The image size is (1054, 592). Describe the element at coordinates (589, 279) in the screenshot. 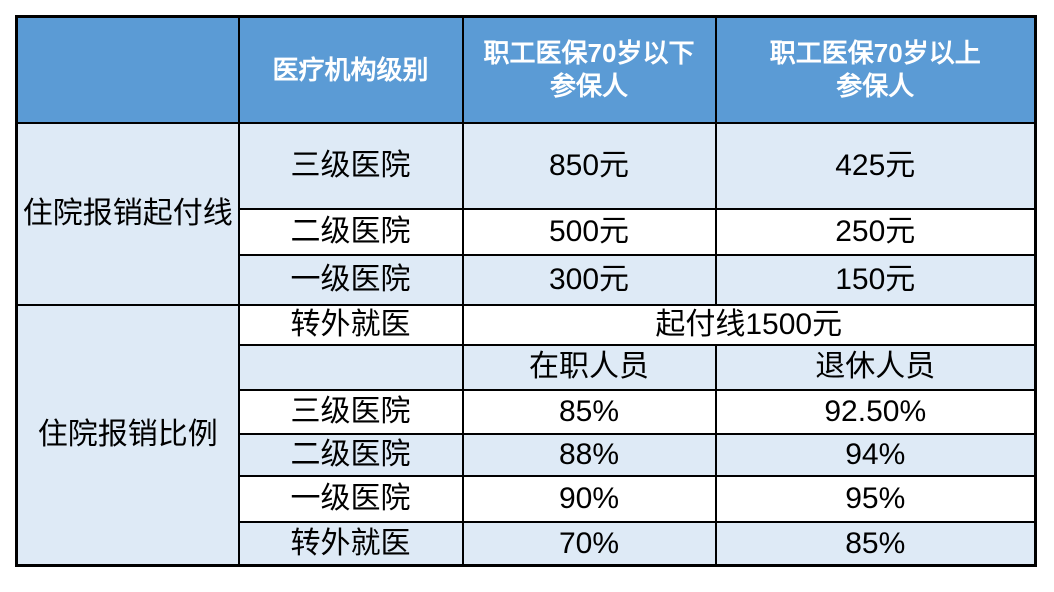

I see `value-under70: 300元` at that location.